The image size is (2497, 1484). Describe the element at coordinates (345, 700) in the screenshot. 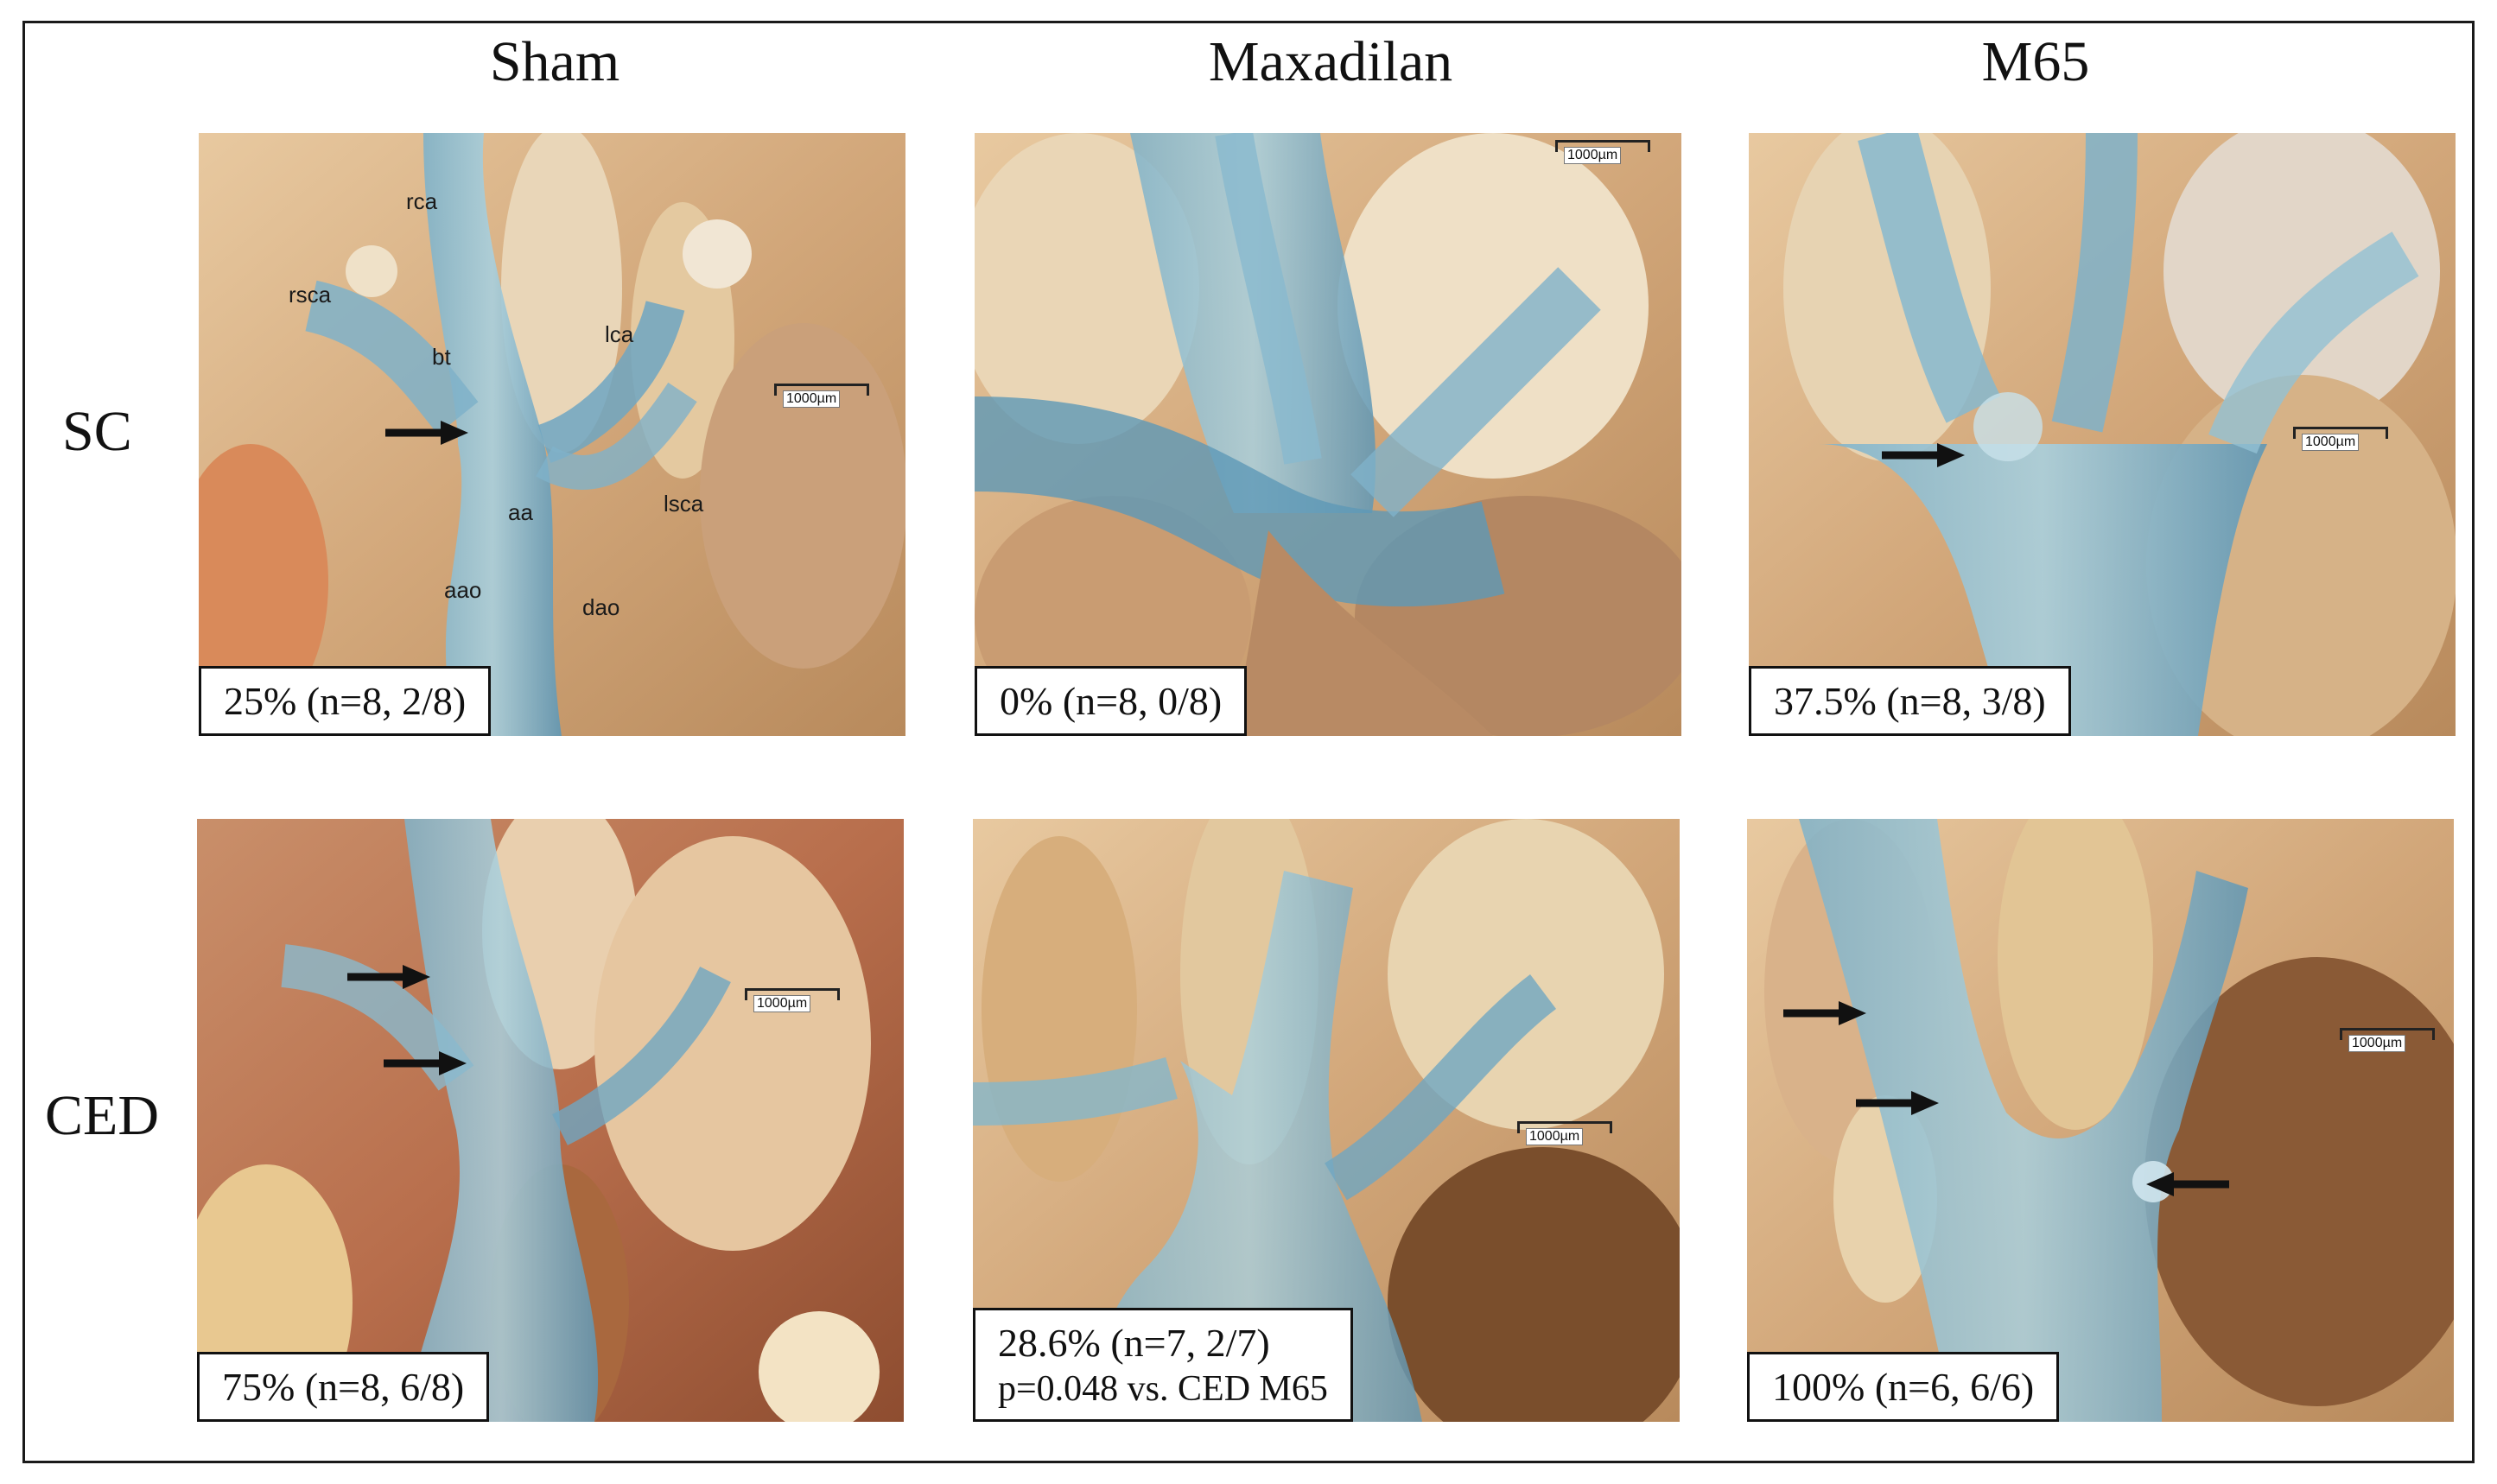

I see `percentage-caption: 25% (n=8, 2/8)` at that location.